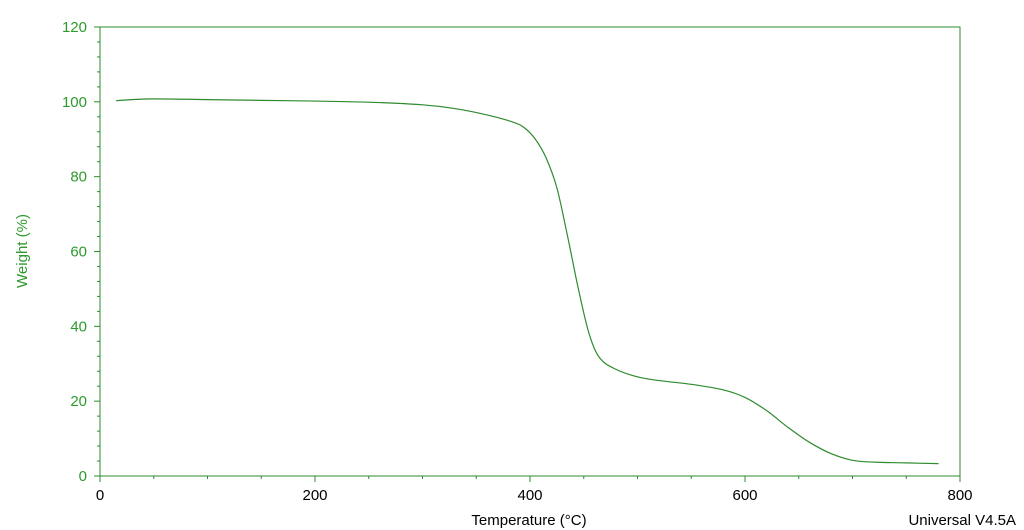 This screenshot has width=1024, height=530. I want to click on y-tick-label: 60, so click(78, 252).